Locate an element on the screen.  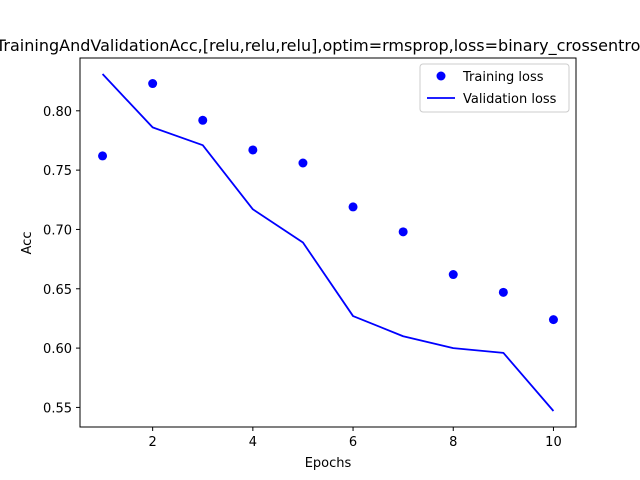
x-tick-label: 10 is located at coordinates (553, 442).